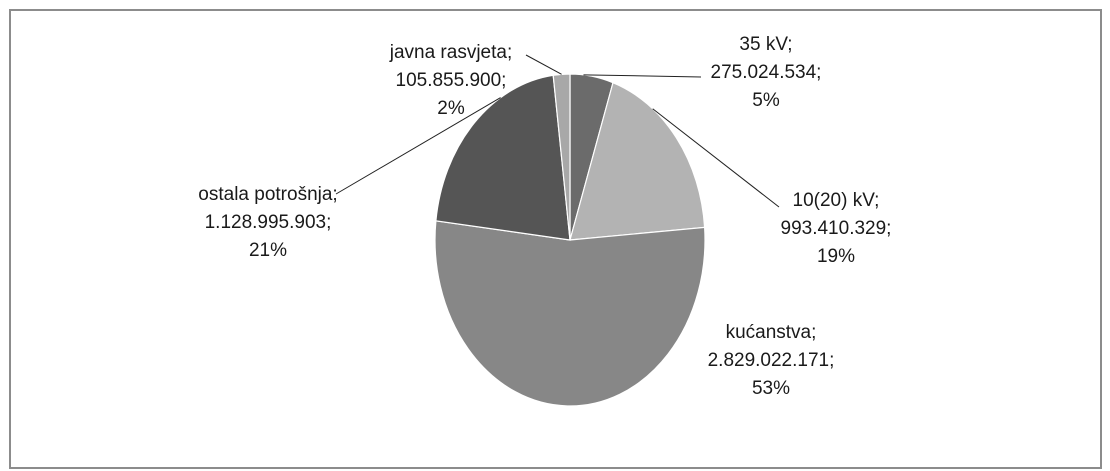 Image resolution: width=1110 pixels, height=471 pixels. I want to click on pie-slice-10-20-kv, so click(637, 161).